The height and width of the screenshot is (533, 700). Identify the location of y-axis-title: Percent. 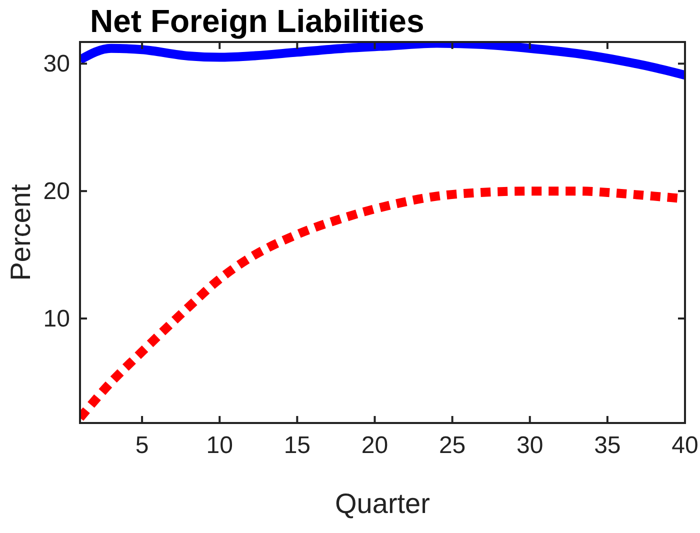
(20, 232).